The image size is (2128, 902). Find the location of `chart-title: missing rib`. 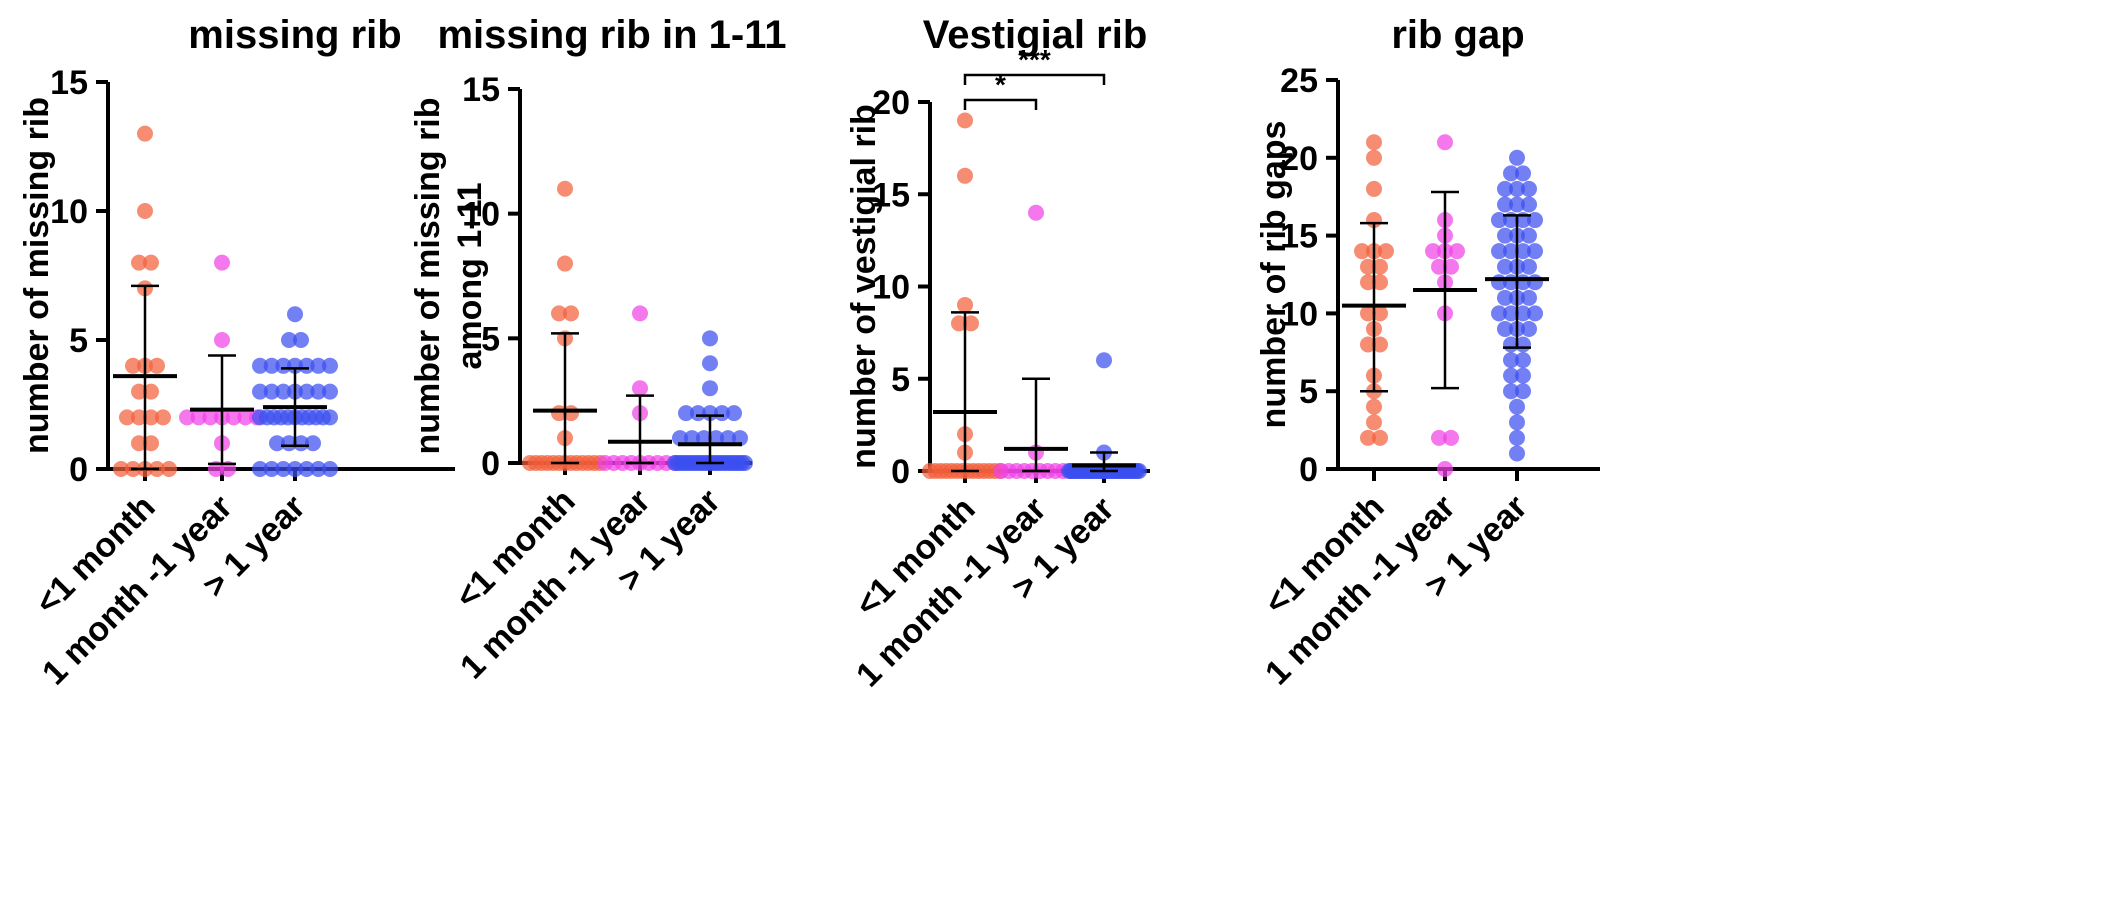

chart-title: missing rib is located at coordinates (294, 35).